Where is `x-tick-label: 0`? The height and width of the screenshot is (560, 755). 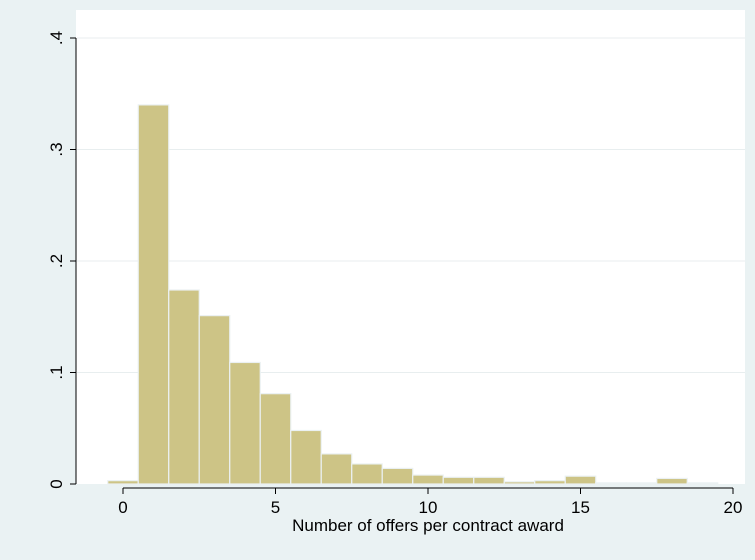
x-tick-label: 0 is located at coordinates (122, 507).